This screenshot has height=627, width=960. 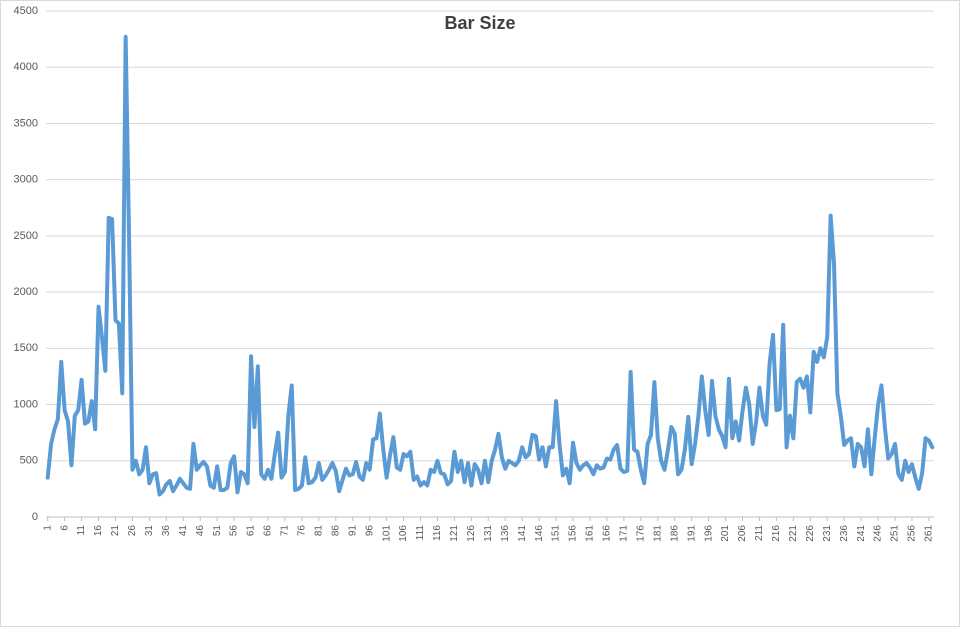 I want to click on x-tick-label: 206, so click(x=742, y=533).